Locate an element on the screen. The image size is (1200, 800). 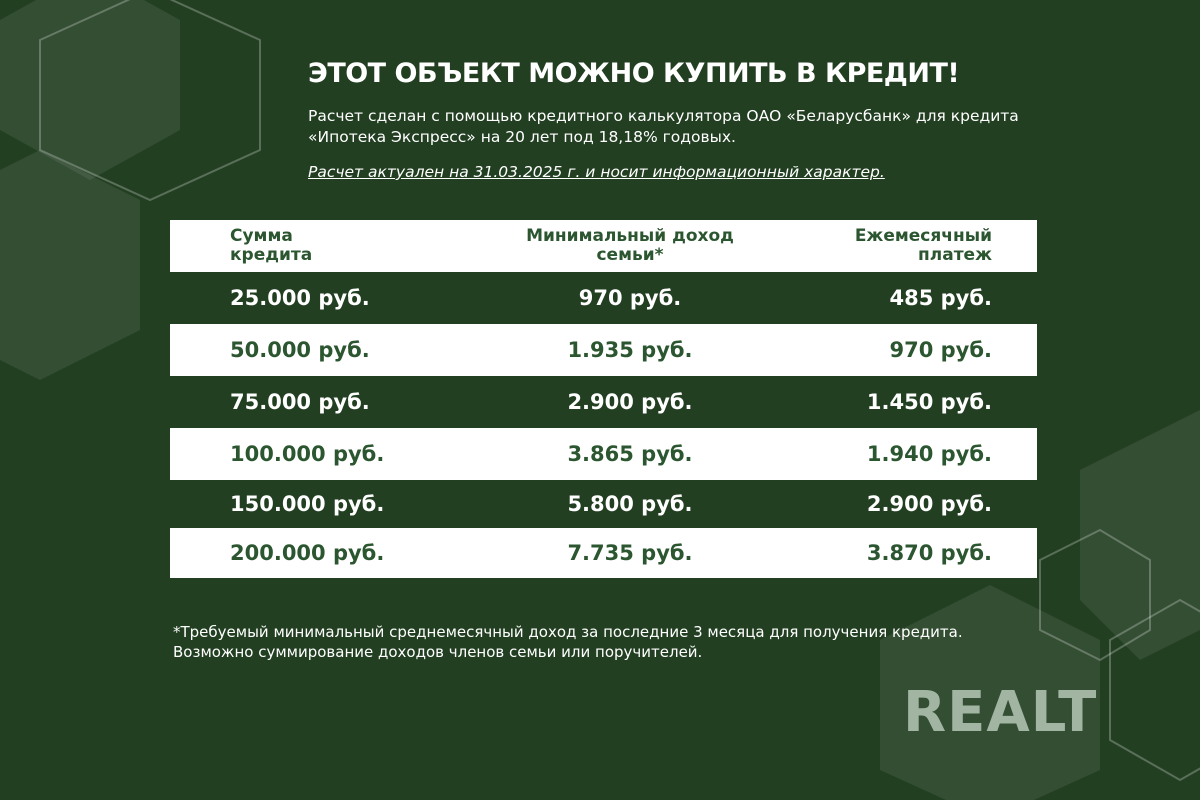
table-row: 200.000 руб. 7.735 руб. 3.870 руб. is located at coordinates (603, 553).